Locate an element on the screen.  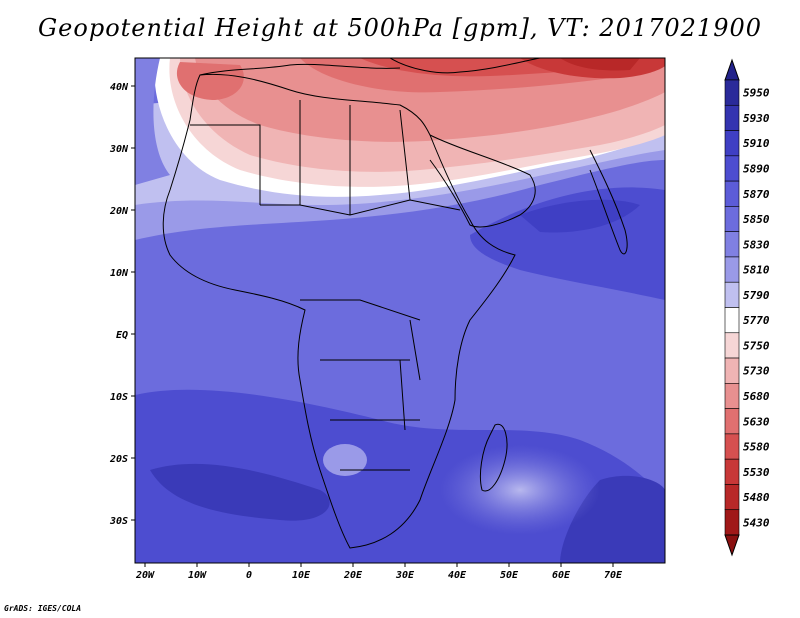
colorbar-level-label: 5630 is located at coordinates (756, 421).